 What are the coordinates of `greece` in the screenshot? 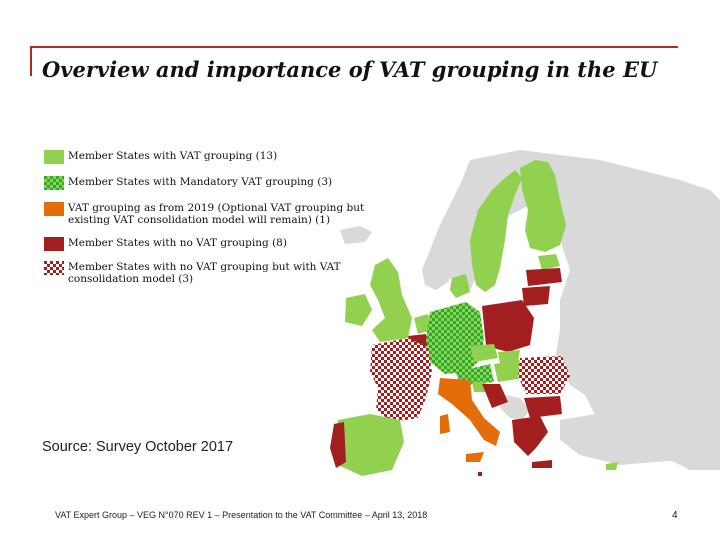 It's located at (530, 436).